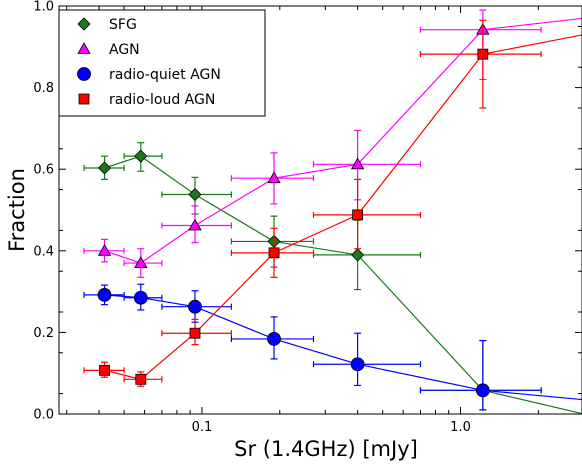 The width and height of the screenshot is (582, 466). Describe the element at coordinates (17, 210) in the screenshot. I see `y-axis-title: Fraction` at that location.